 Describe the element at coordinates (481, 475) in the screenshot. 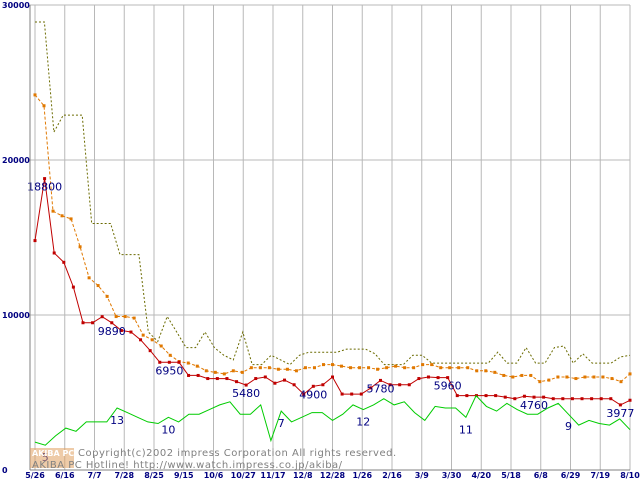

I see `x-tick-label: 4/20` at that location.